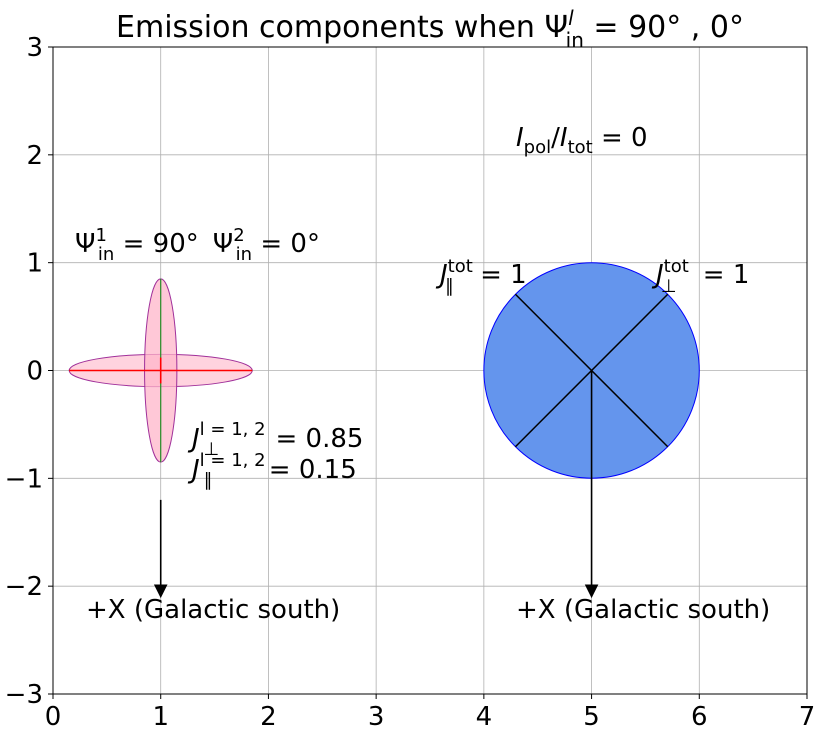  I want to click on x-tick-label: 6, so click(699, 717).